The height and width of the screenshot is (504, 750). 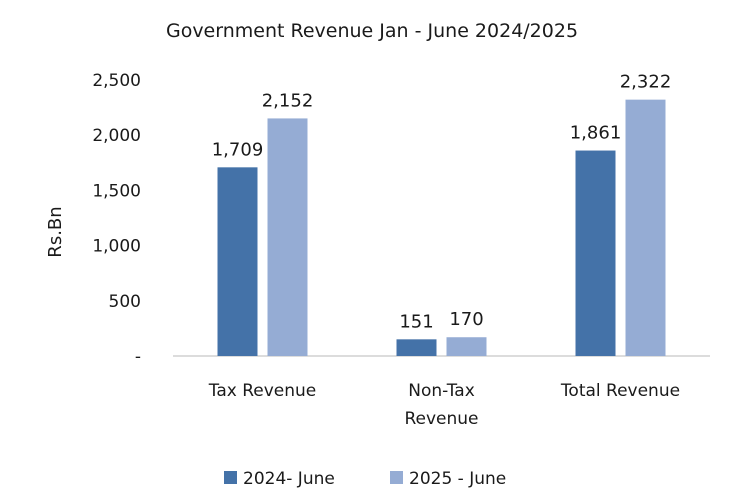 What do you see at coordinates (444, 405) in the screenshot?
I see `x-axis-categories: Tax Revenue Non-Tax Revenue Total Revenue` at bounding box center [444, 405].